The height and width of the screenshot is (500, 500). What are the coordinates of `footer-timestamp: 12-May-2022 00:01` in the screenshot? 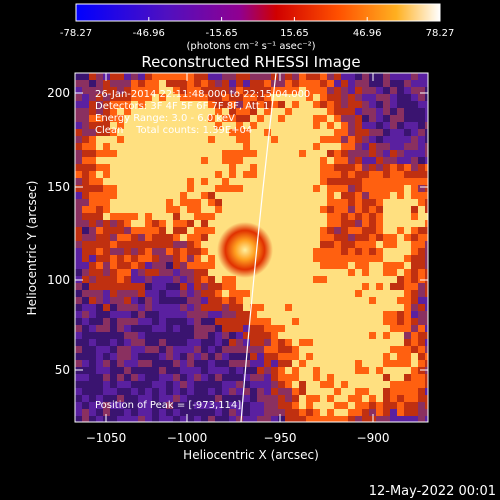 It's located at (432, 491).